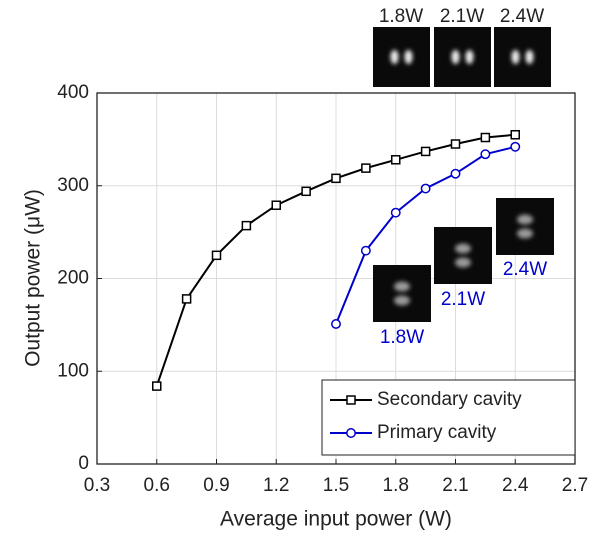 Image resolution: width=614 pixels, height=538 pixels. Describe the element at coordinates (33, 278) in the screenshot. I see `y-axis-label: Output power (μW)` at that location.